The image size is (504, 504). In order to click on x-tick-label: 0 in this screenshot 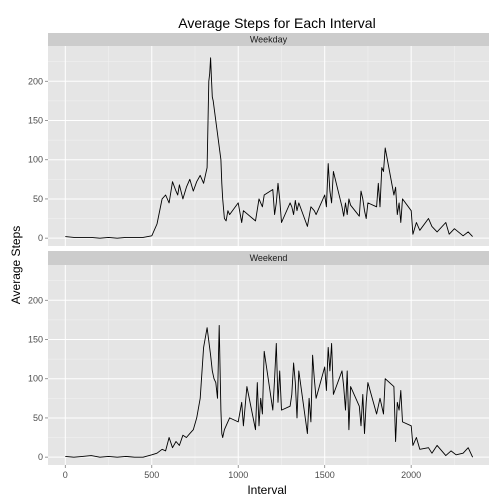, I will do `click(65, 475)`.